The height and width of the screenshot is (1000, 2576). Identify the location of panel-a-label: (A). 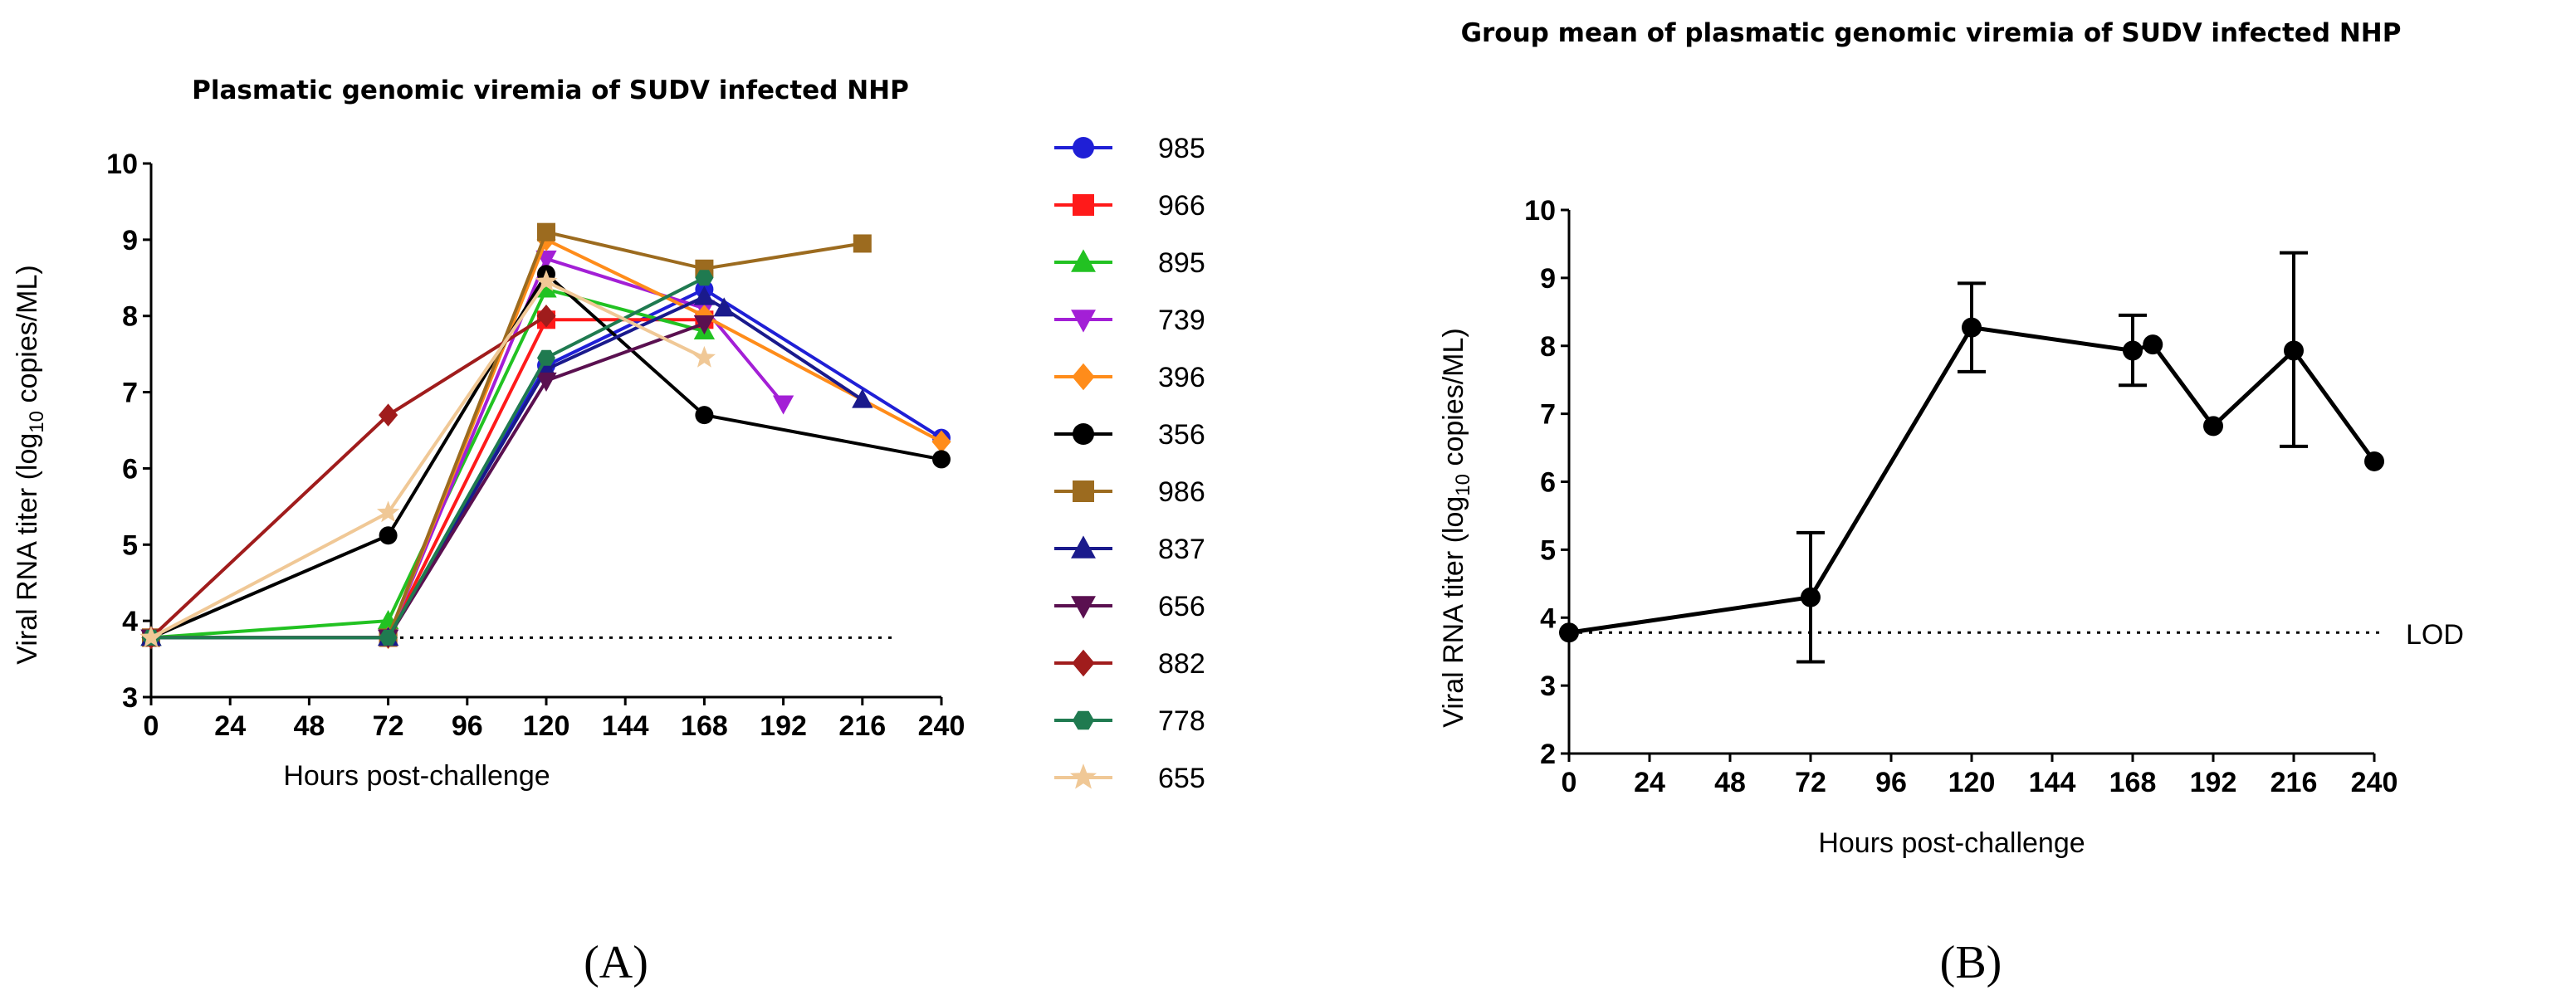
(616, 963).